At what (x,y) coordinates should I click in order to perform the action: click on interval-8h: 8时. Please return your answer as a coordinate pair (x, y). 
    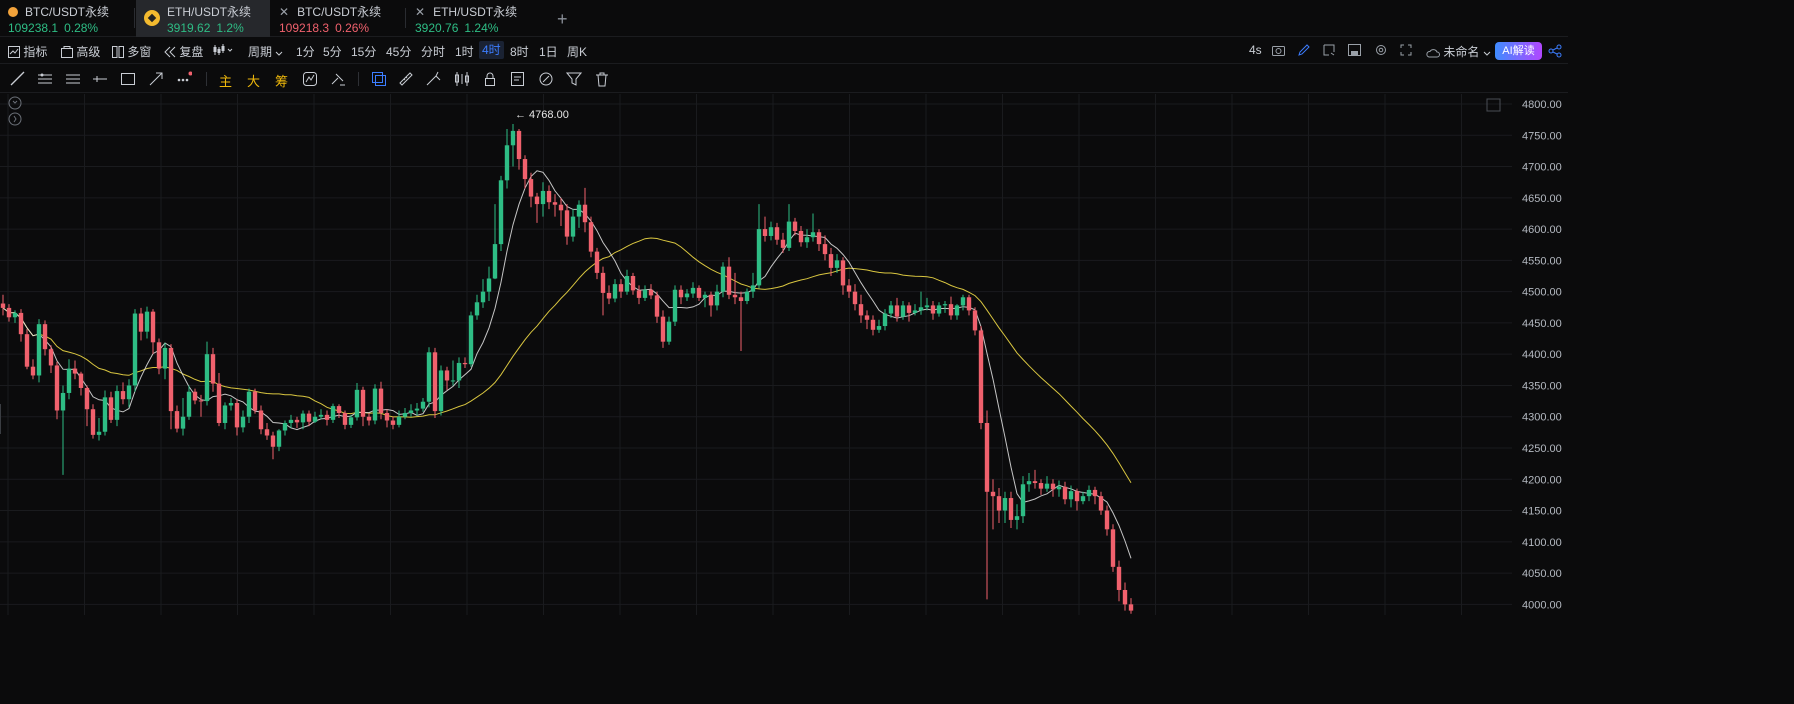
    Looking at the image, I should click on (519, 52).